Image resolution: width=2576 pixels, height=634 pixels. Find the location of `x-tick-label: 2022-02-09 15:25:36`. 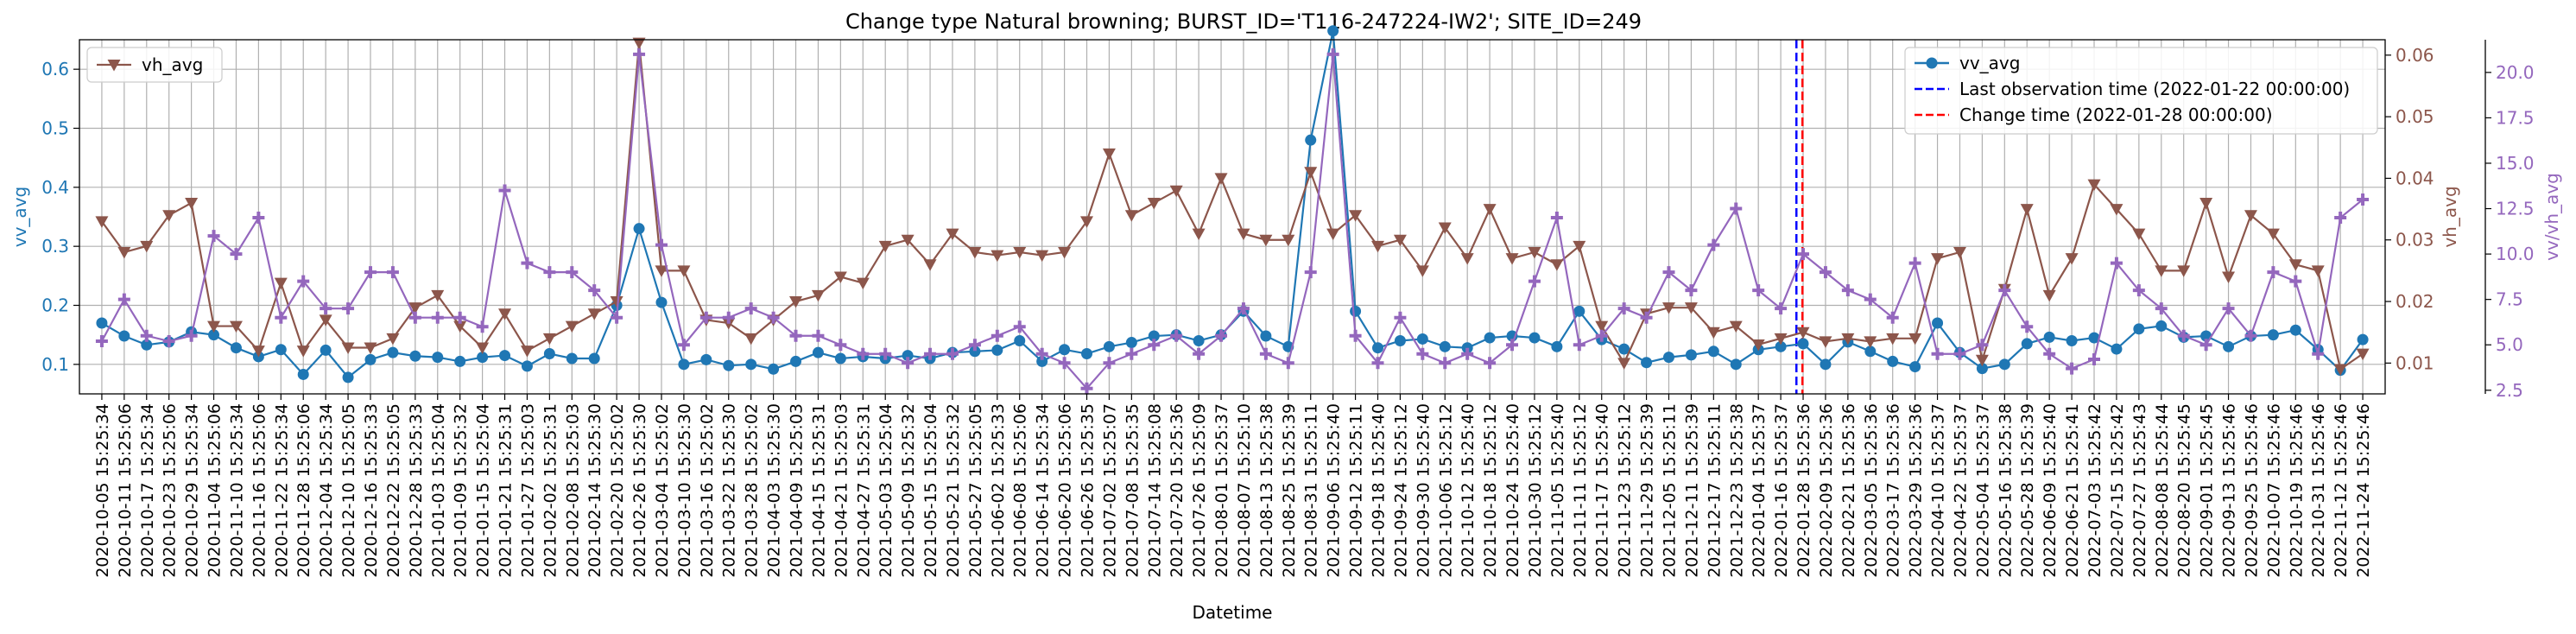

x-tick-label: 2022-02-09 15:25:36 is located at coordinates (1826, 490).